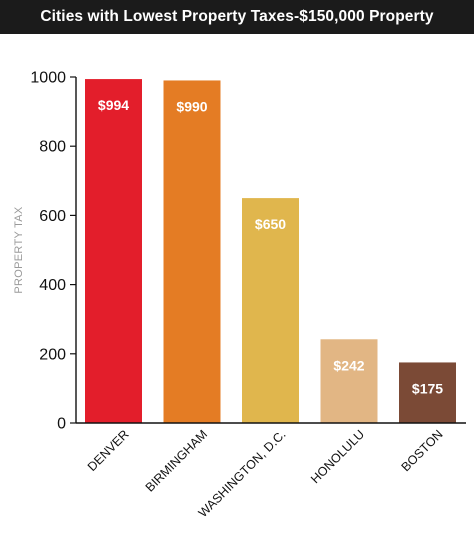 The image size is (474, 539). What do you see at coordinates (348, 365) in the screenshot?
I see `bar-data-label: $242` at bounding box center [348, 365].